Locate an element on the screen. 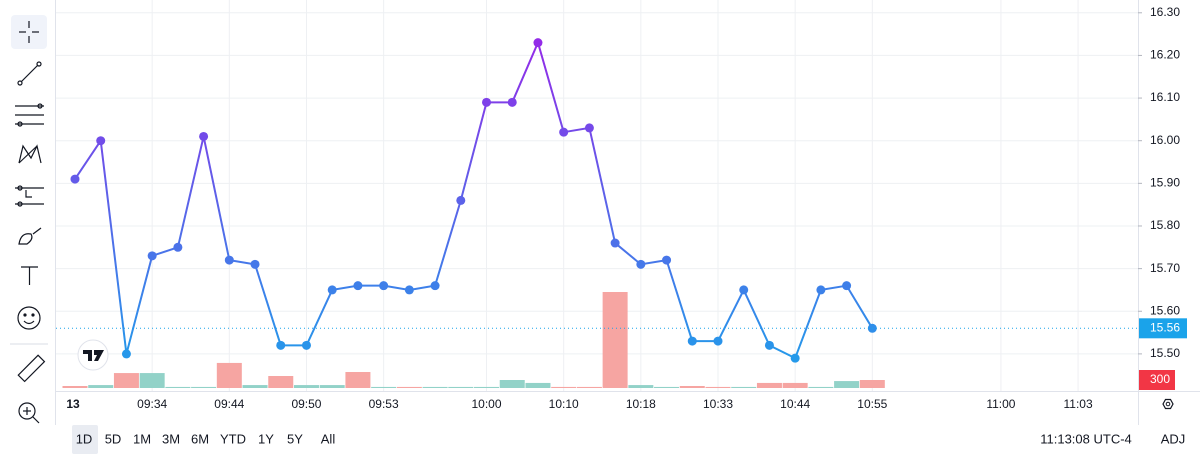  x-tick-label: 13 is located at coordinates (73, 404).